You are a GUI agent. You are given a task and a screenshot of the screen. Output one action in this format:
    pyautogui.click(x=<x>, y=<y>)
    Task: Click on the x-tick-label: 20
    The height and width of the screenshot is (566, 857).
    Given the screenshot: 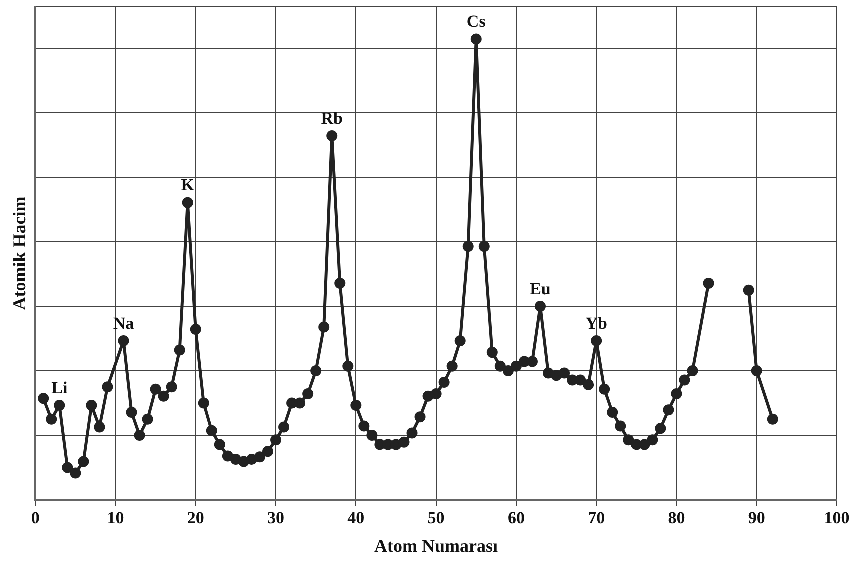 What is the action you would take?
    pyautogui.click(x=195, y=518)
    